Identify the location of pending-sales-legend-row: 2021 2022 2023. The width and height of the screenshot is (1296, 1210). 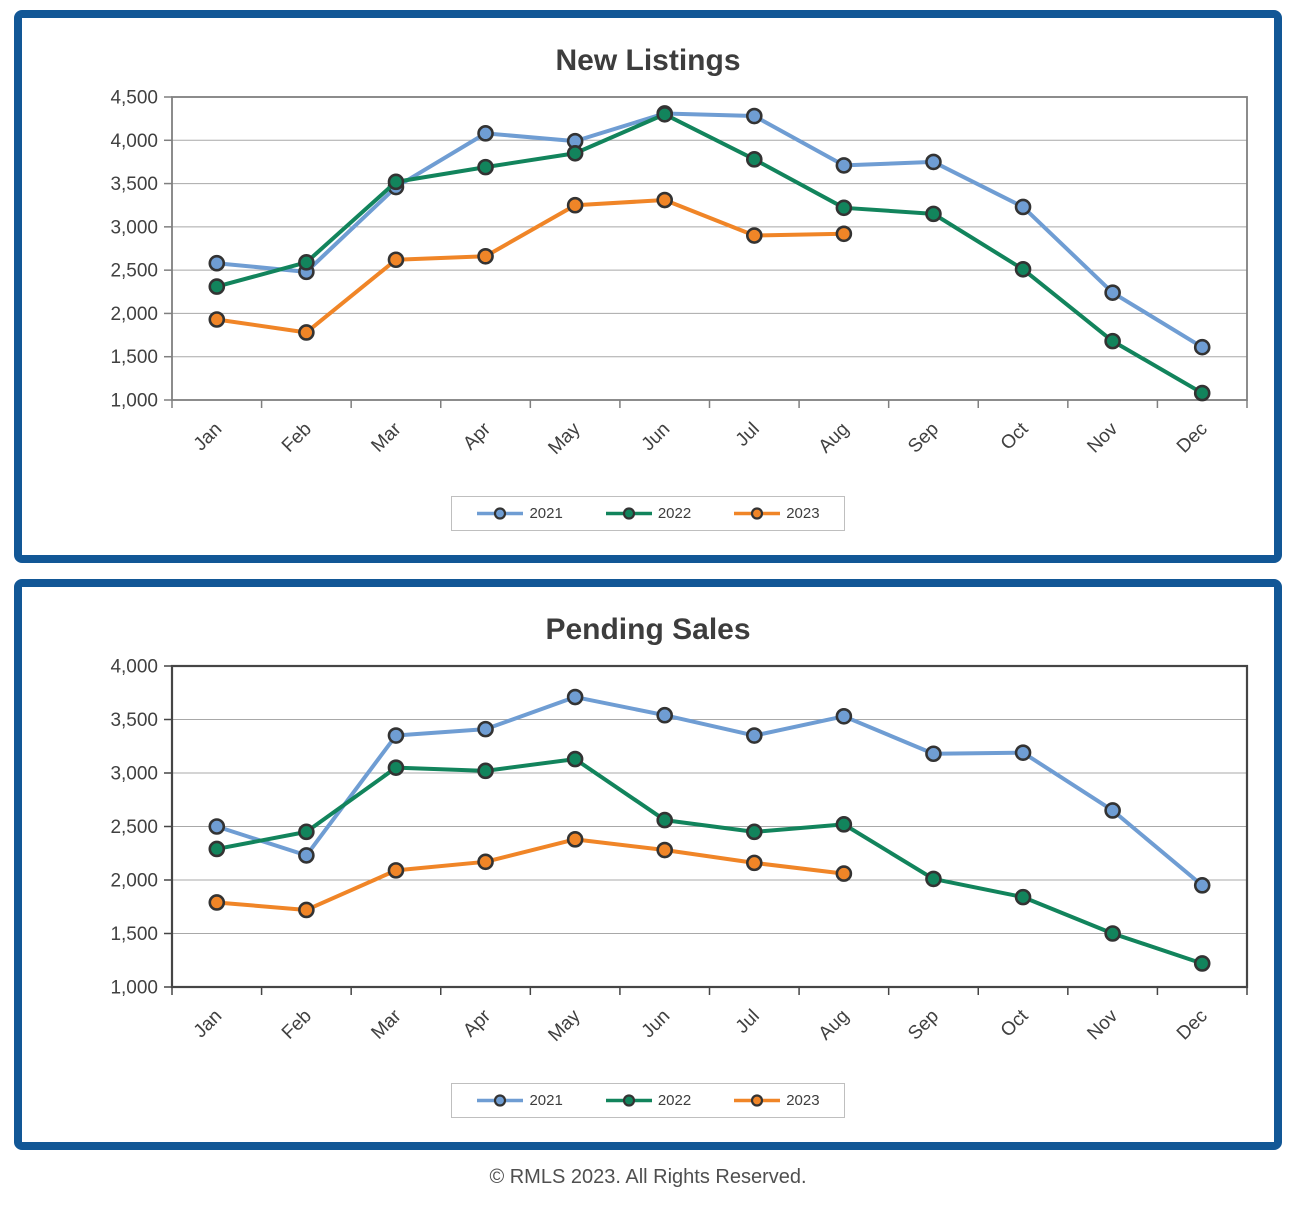
(648, 1100).